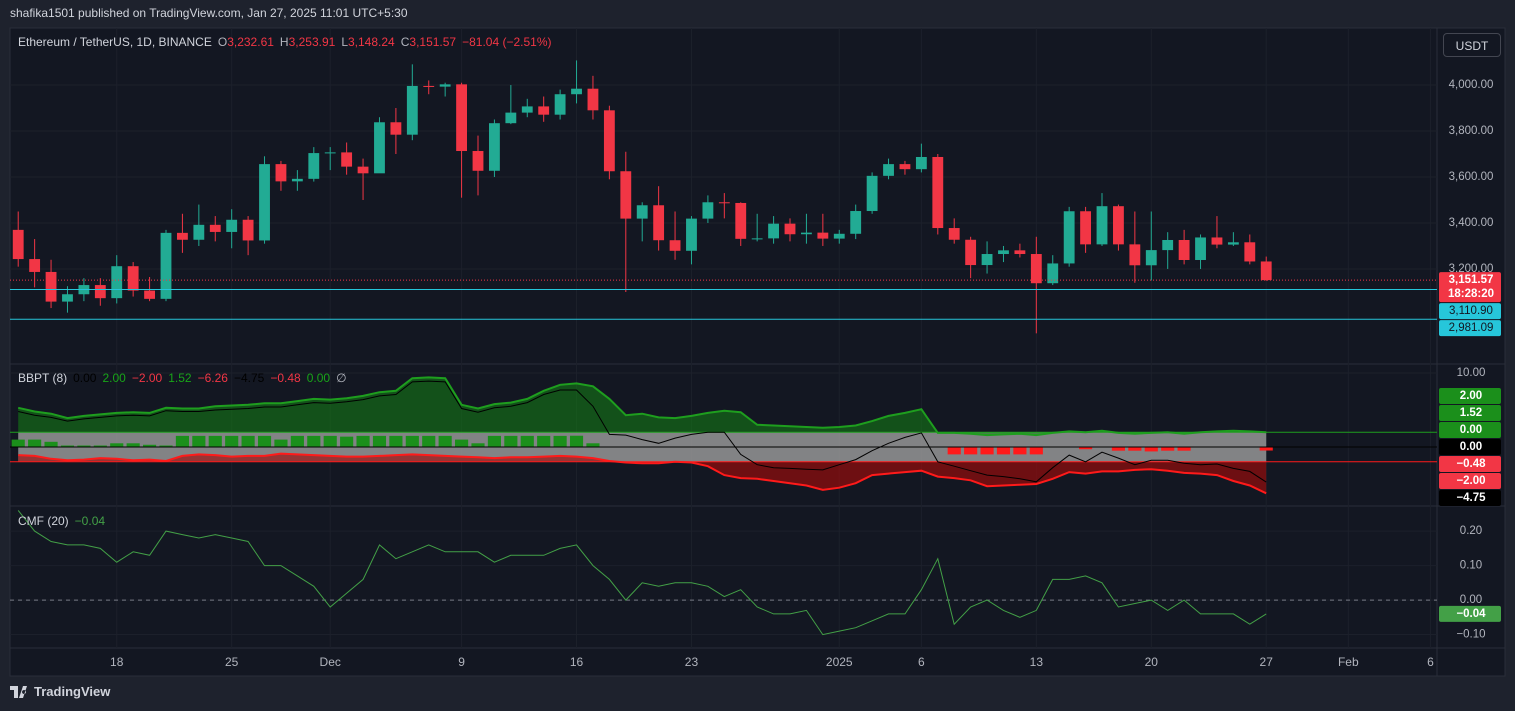 Image resolution: width=1515 pixels, height=711 pixels. What do you see at coordinates (1471, 498) in the screenshot?
I see `scale-label: −4.75` at bounding box center [1471, 498].